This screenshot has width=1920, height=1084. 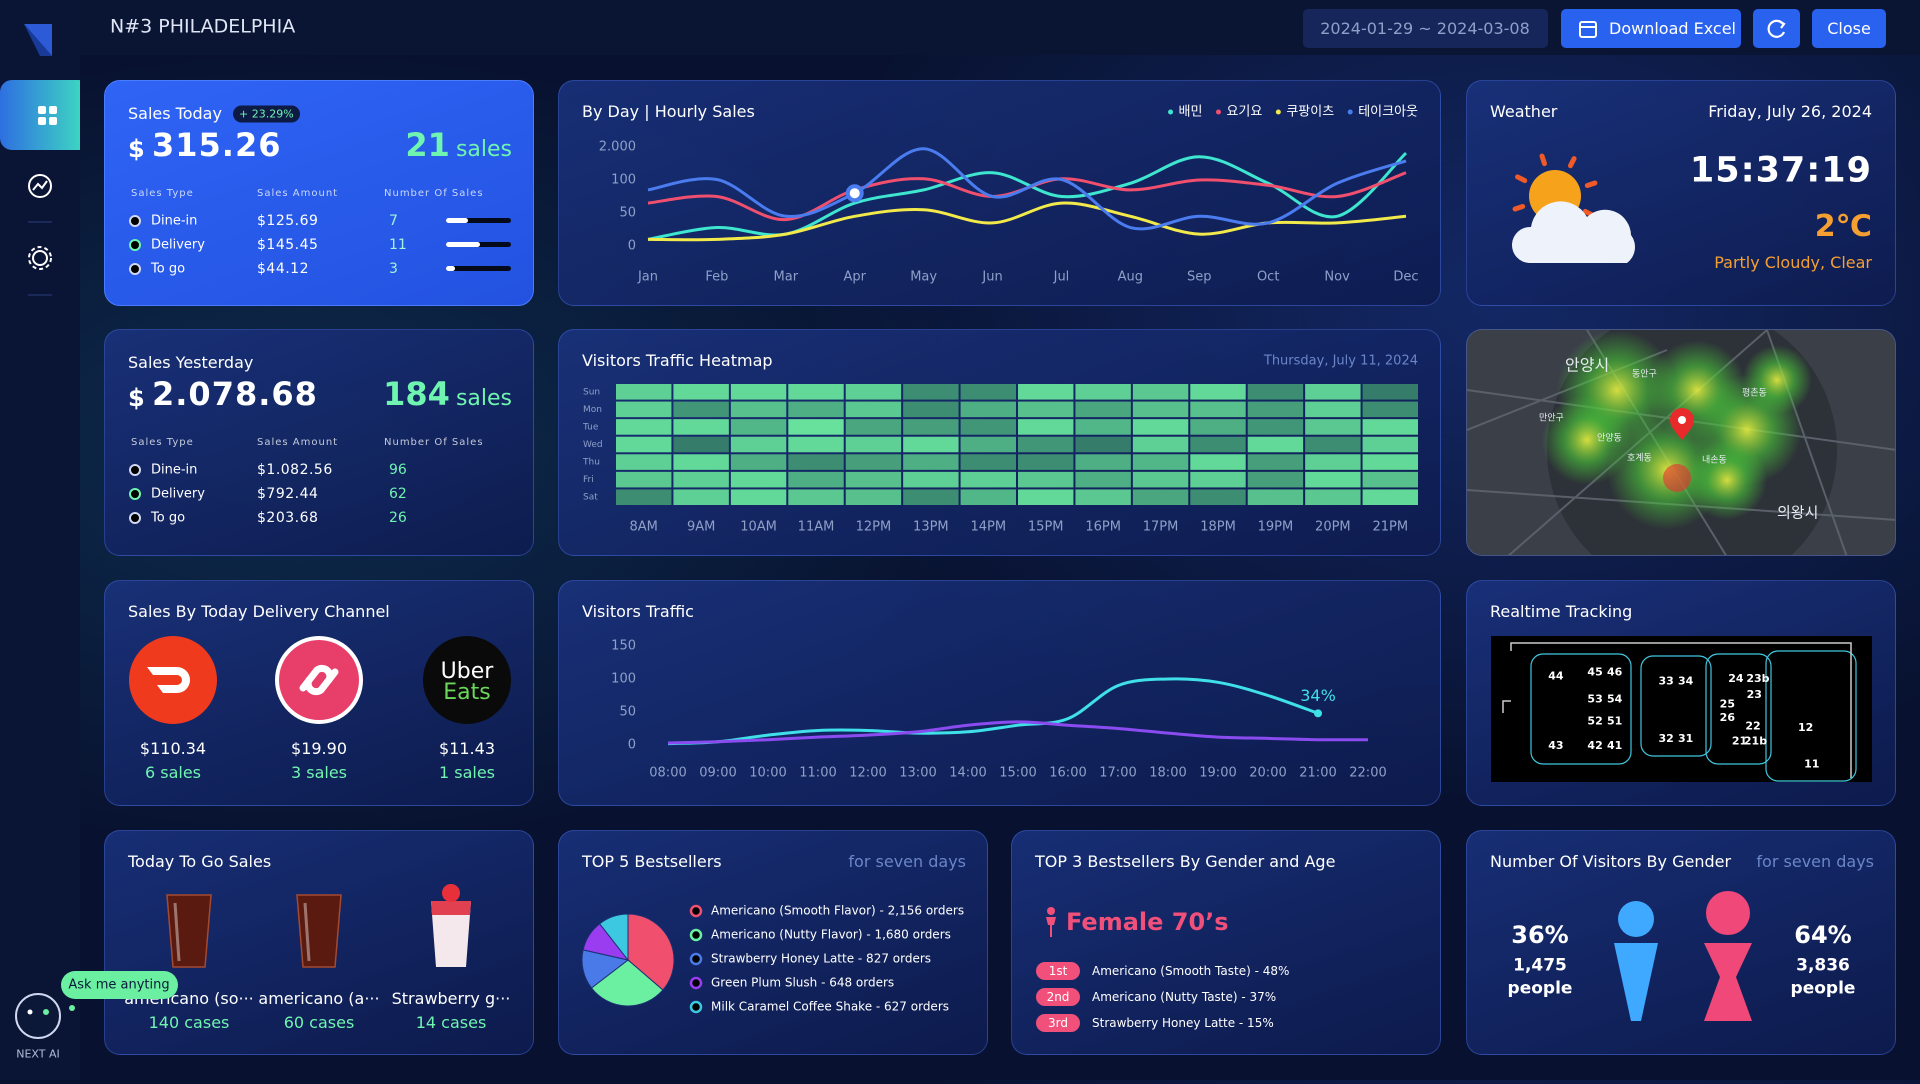 What do you see at coordinates (47, 115) in the screenshot?
I see `dashboard-icon` at bounding box center [47, 115].